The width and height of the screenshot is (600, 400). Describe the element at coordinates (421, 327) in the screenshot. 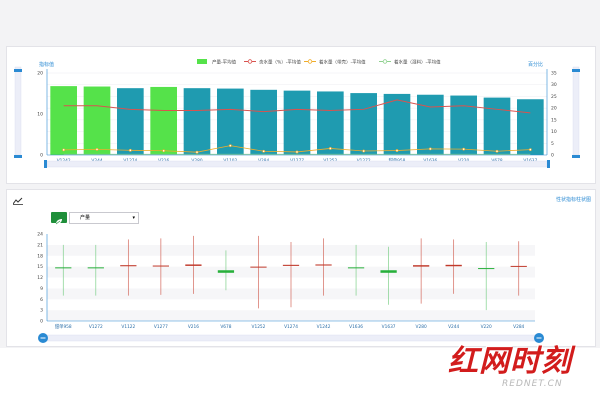

I see `x-tick-label: V280` at that location.